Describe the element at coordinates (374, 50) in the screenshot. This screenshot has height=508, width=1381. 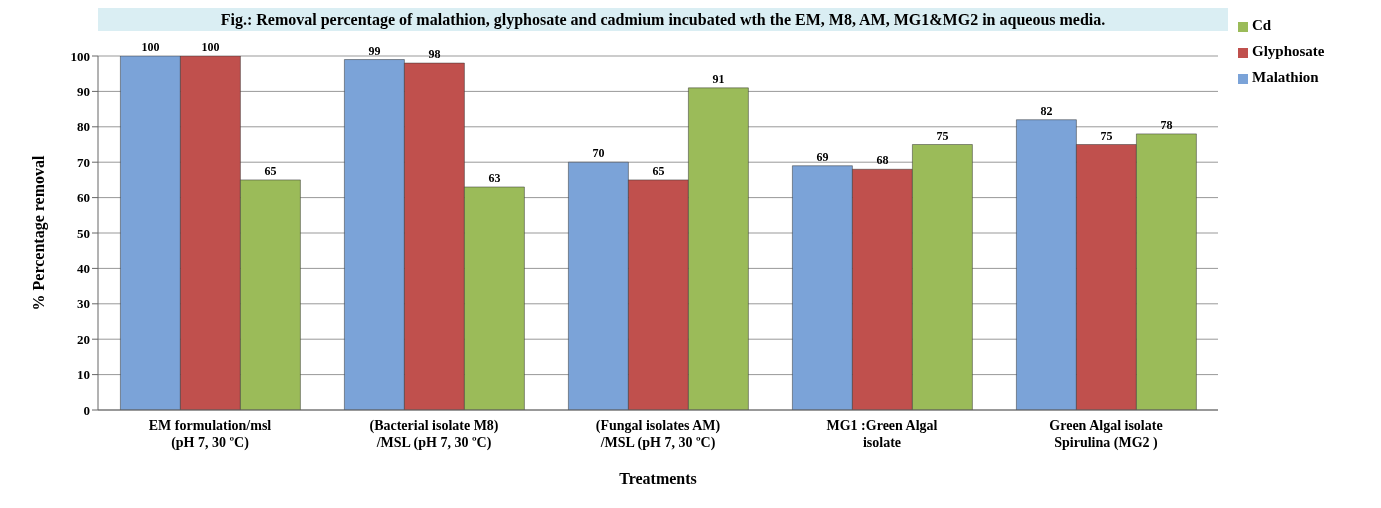
I see `data-label: 99` at that location.